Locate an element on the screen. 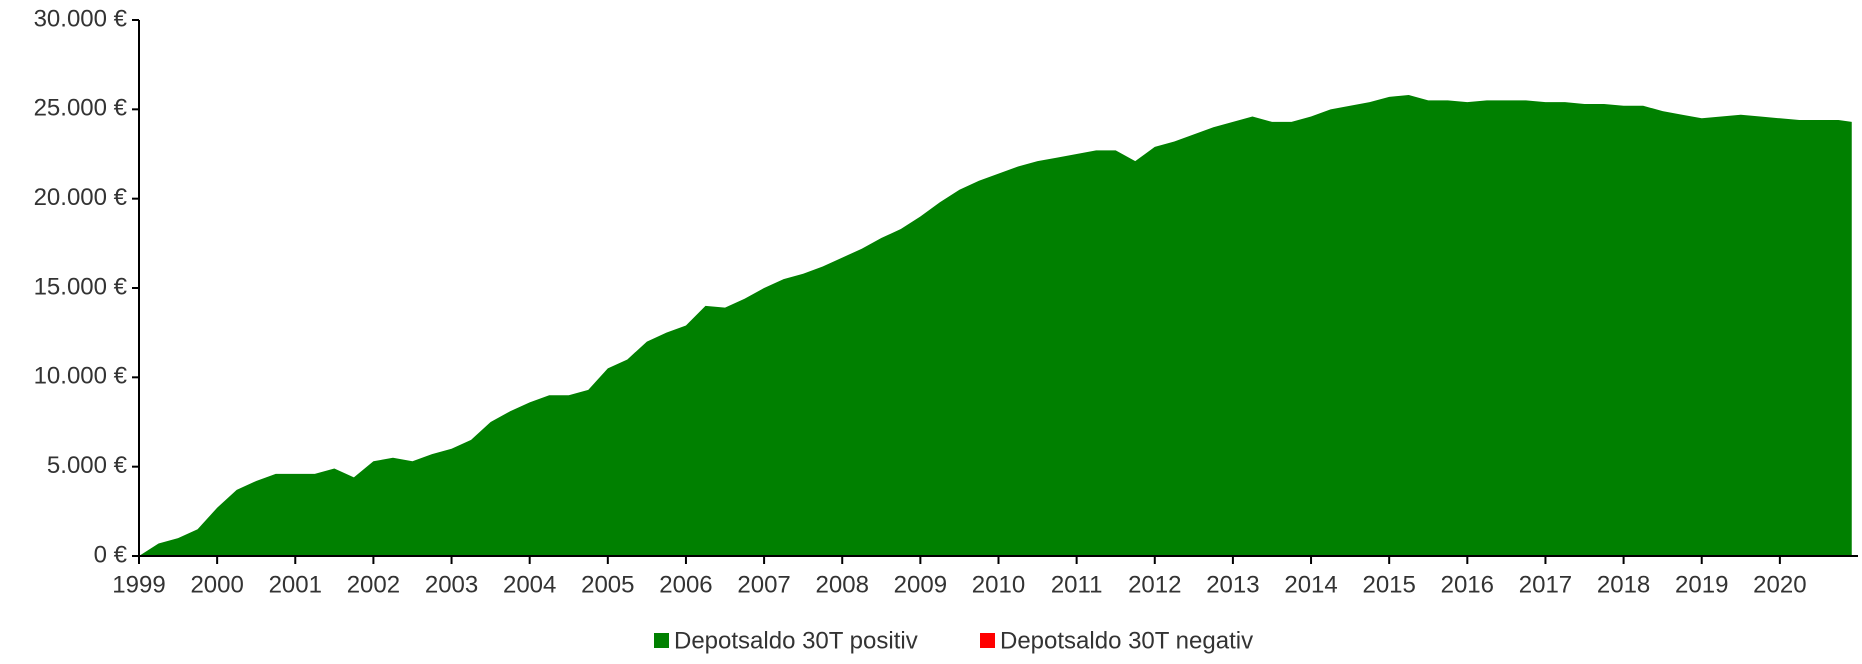 This screenshot has height=664, width=1862. legend-label: Depotsaldo 30T negativ is located at coordinates (1126, 640).